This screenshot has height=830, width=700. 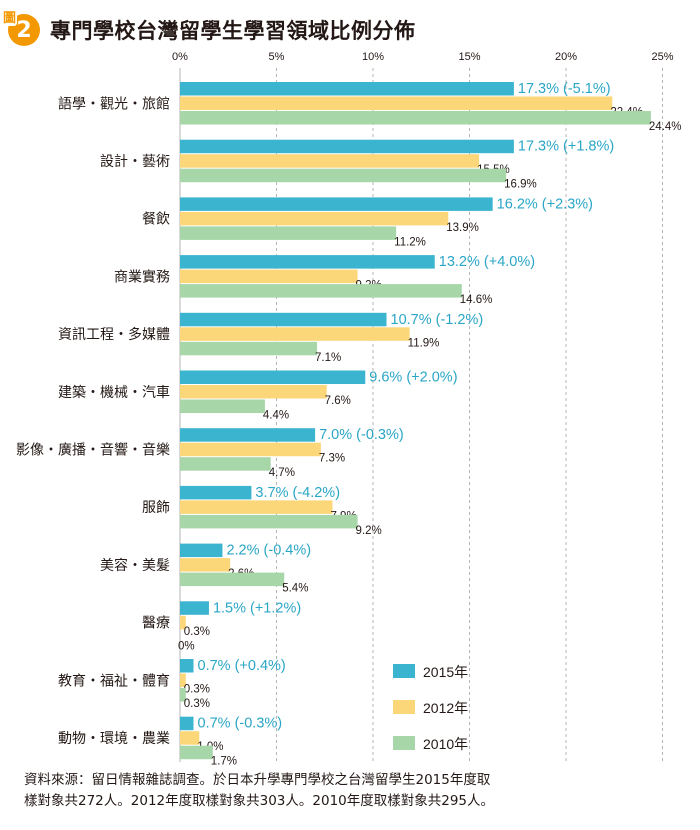 I want to click on legend-swatch-2012年, so click(x=404, y=707).